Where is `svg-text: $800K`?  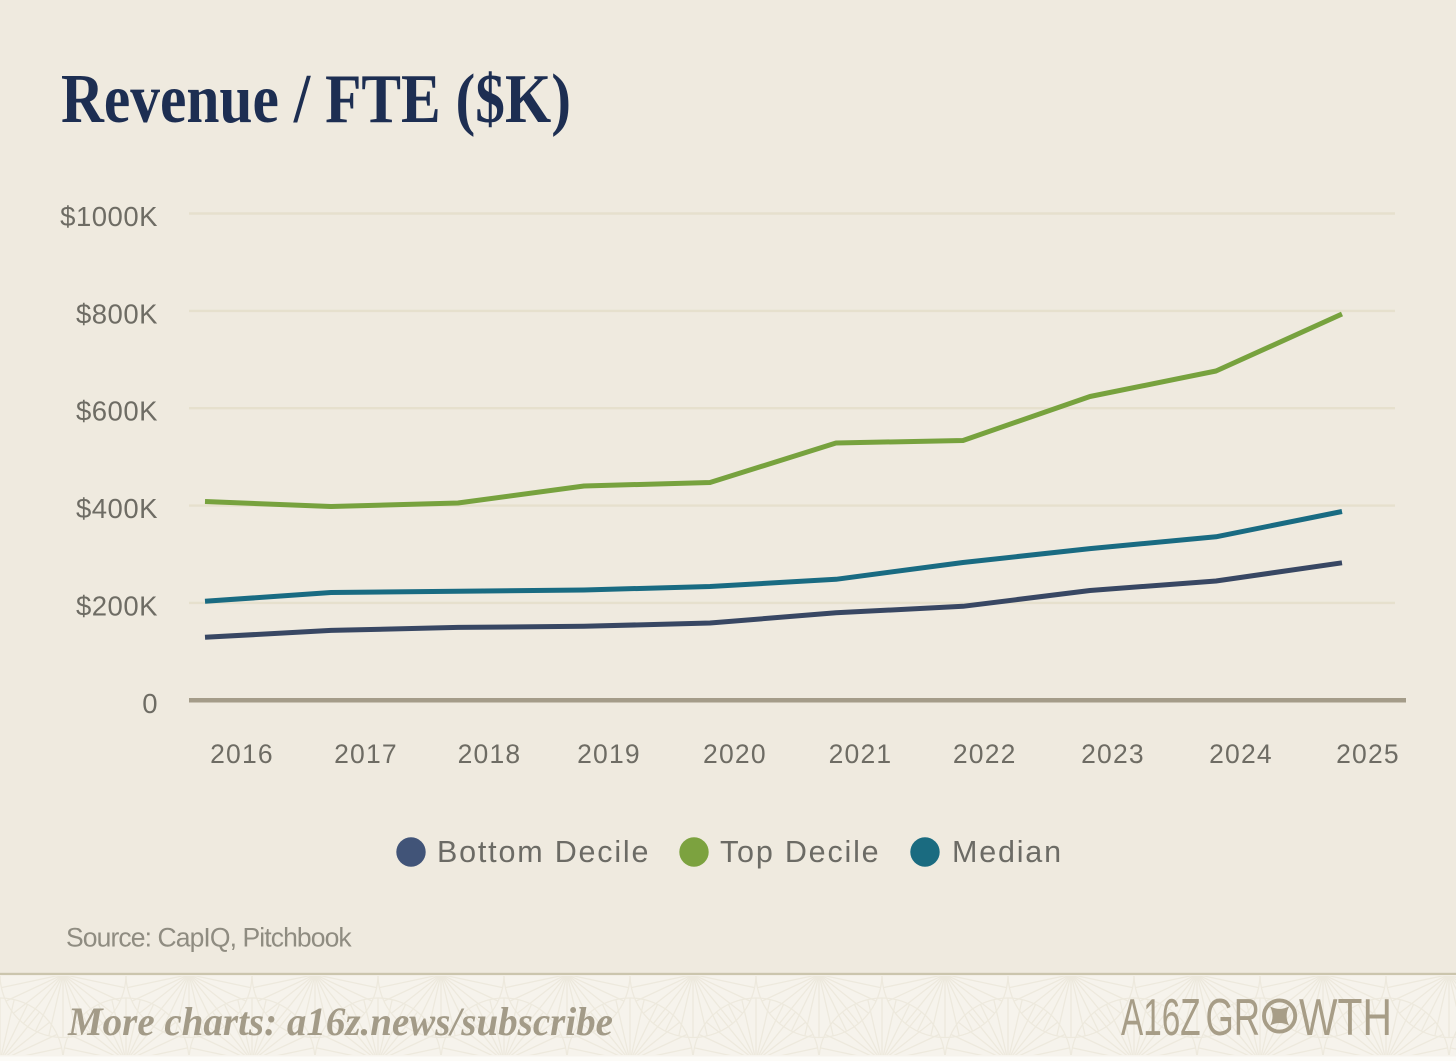 svg-text: $800K is located at coordinates (117, 313).